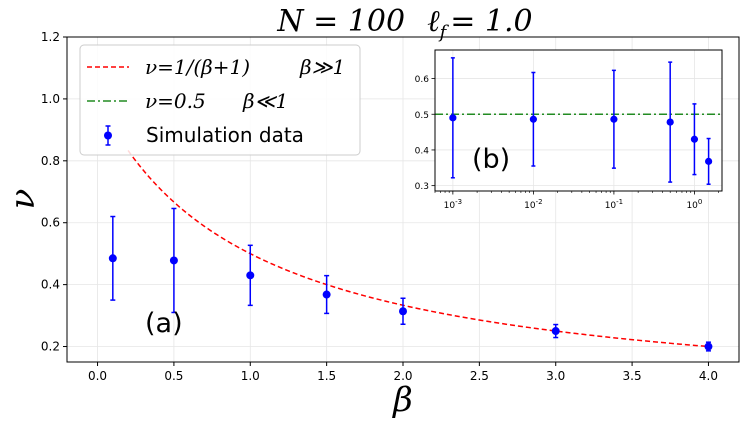 The image size is (748, 425). What do you see at coordinates (175, 101) in the screenshot?
I see `legend-half-line-formula: ν=0.5` at bounding box center [175, 101].